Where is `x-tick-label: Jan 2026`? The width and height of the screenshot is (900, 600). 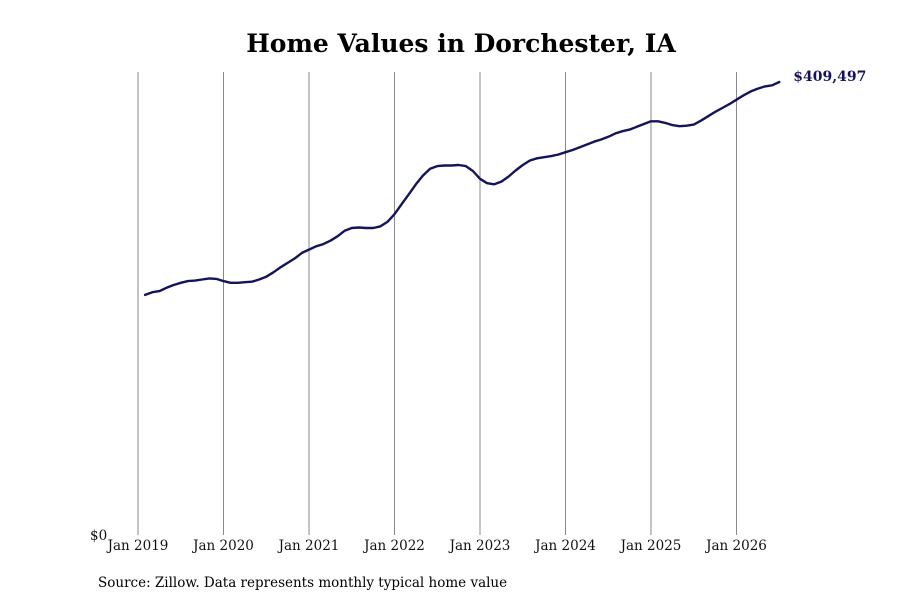 x-tick-label: Jan 2026 is located at coordinates (735, 546).